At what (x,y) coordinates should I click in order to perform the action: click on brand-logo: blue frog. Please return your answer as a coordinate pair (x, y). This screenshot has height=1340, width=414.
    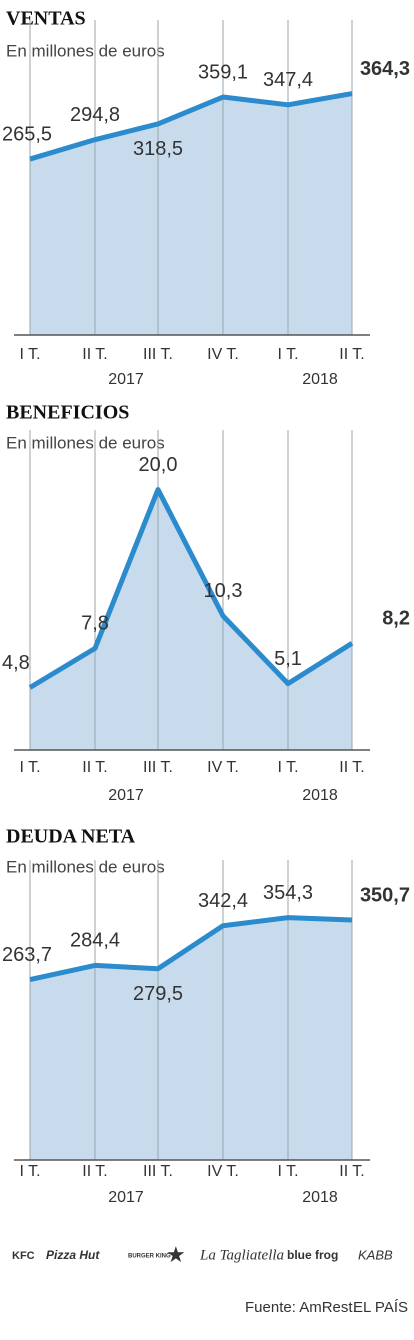
    Looking at the image, I should click on (312, 1255).